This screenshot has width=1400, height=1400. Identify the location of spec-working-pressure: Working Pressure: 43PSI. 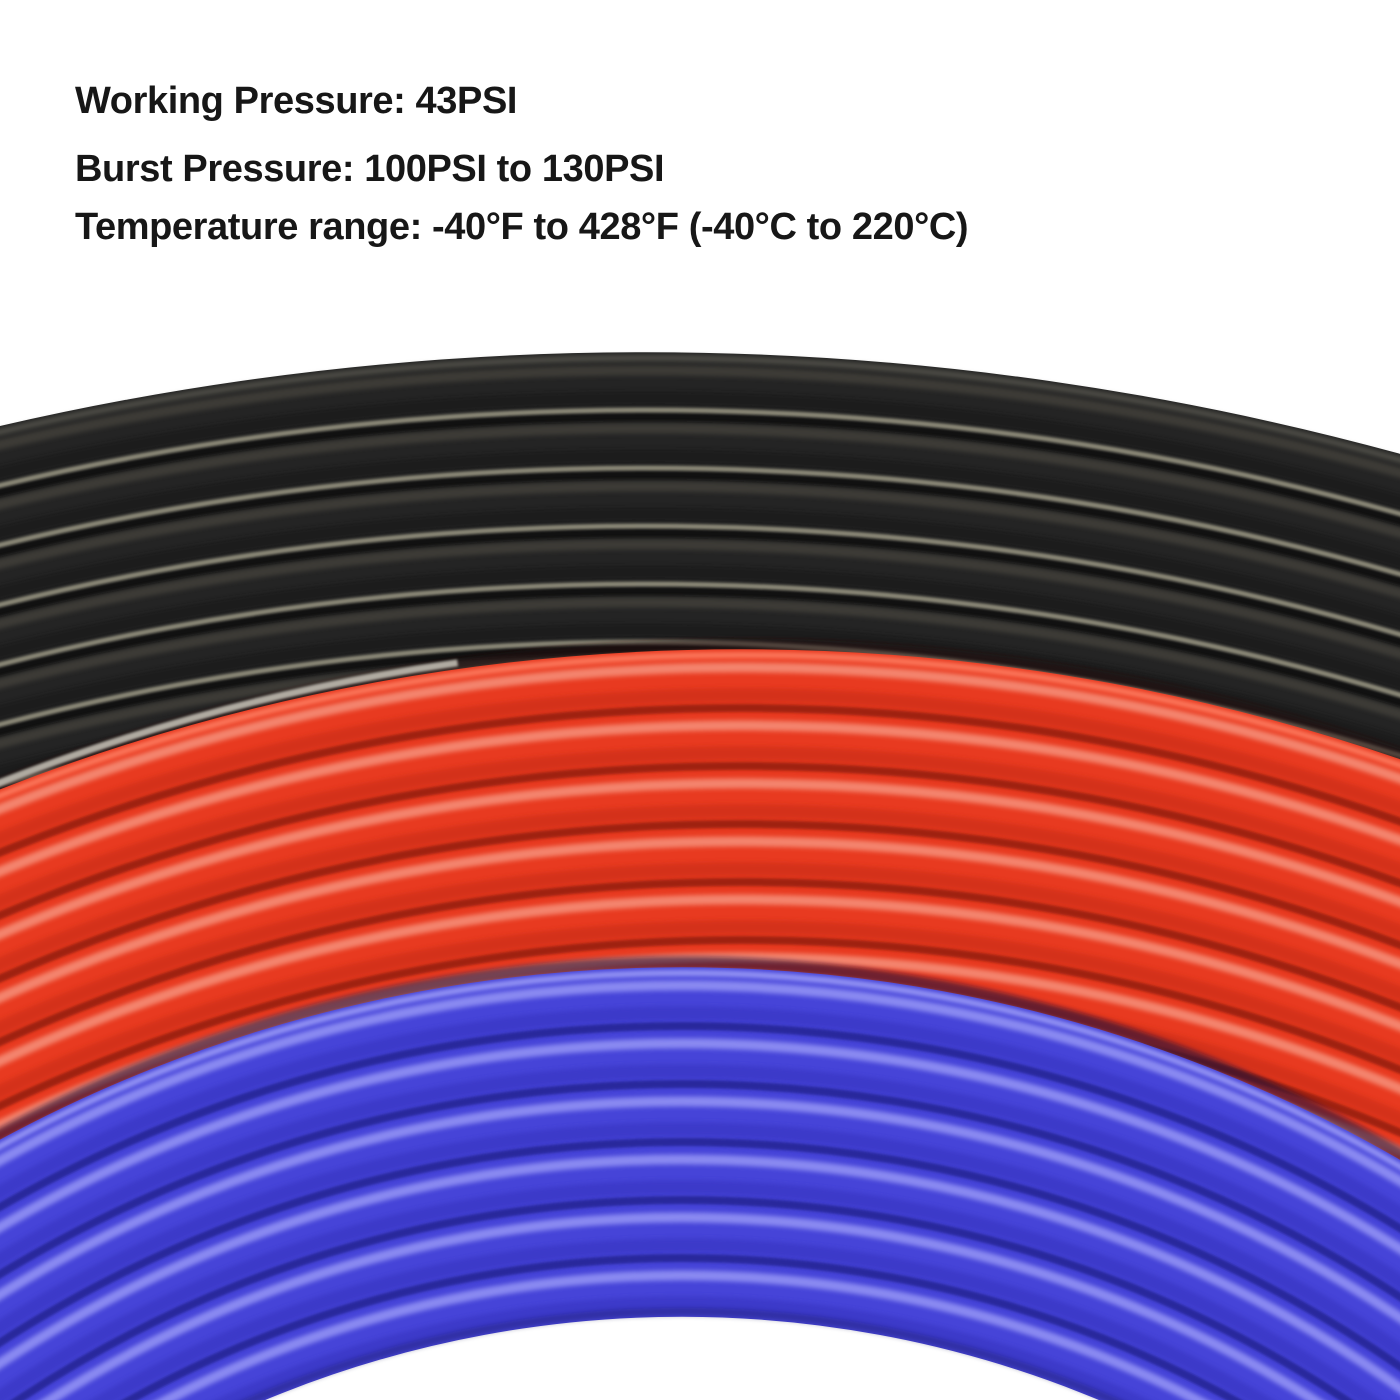
(296, 101).